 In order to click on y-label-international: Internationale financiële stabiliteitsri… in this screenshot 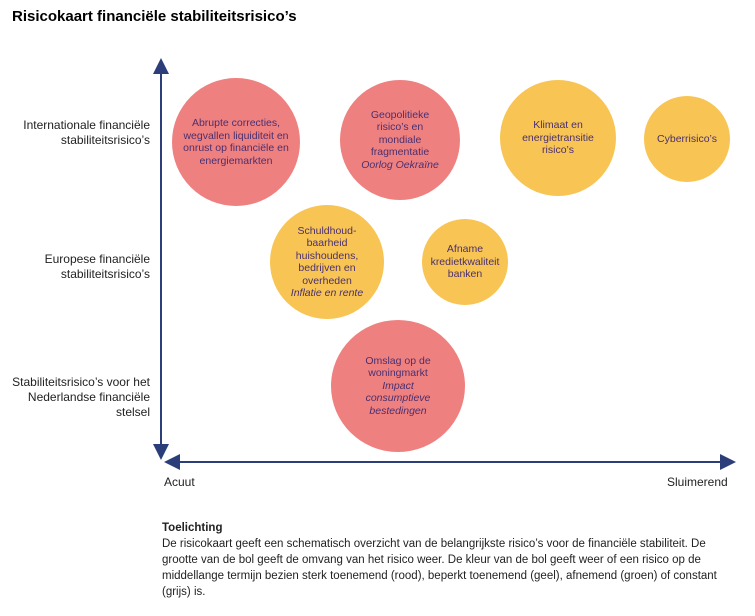, I will do `click(86, 132)`.